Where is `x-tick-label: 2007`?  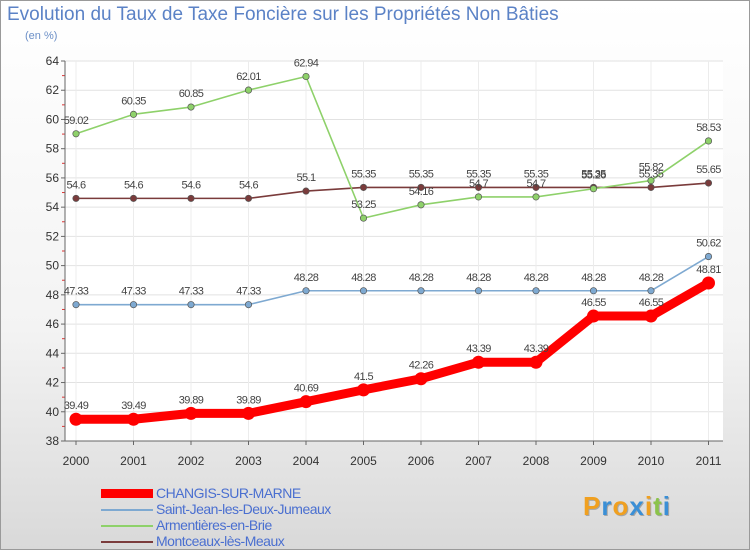
x-tick-label: 2007 is located at coordinates (478, 461).